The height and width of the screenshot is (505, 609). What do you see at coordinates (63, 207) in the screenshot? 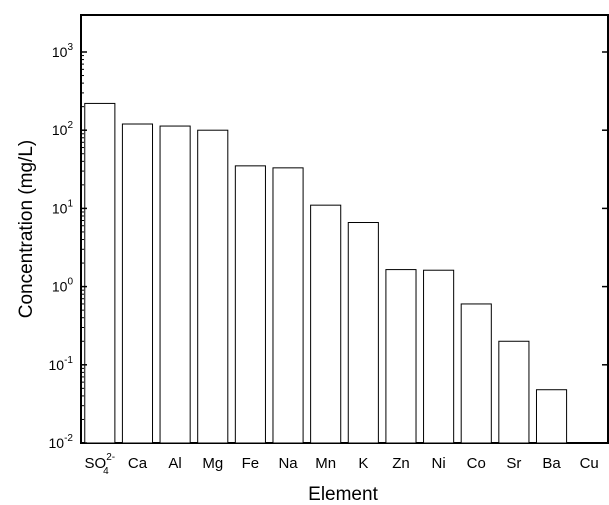
I see `y-tick-label: 10¹` at bounding box center [63, 207].